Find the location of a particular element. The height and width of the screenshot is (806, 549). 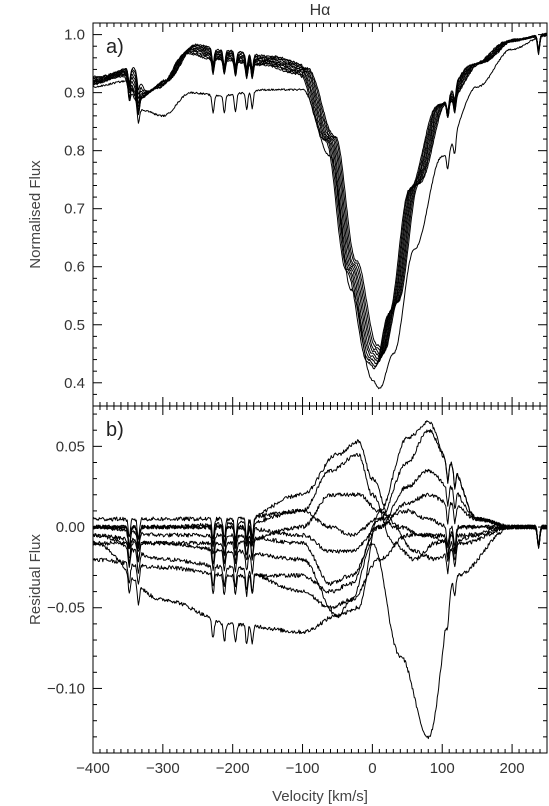

x-axis-label: Velocity [km/s] is located at coordinates (320, 796).